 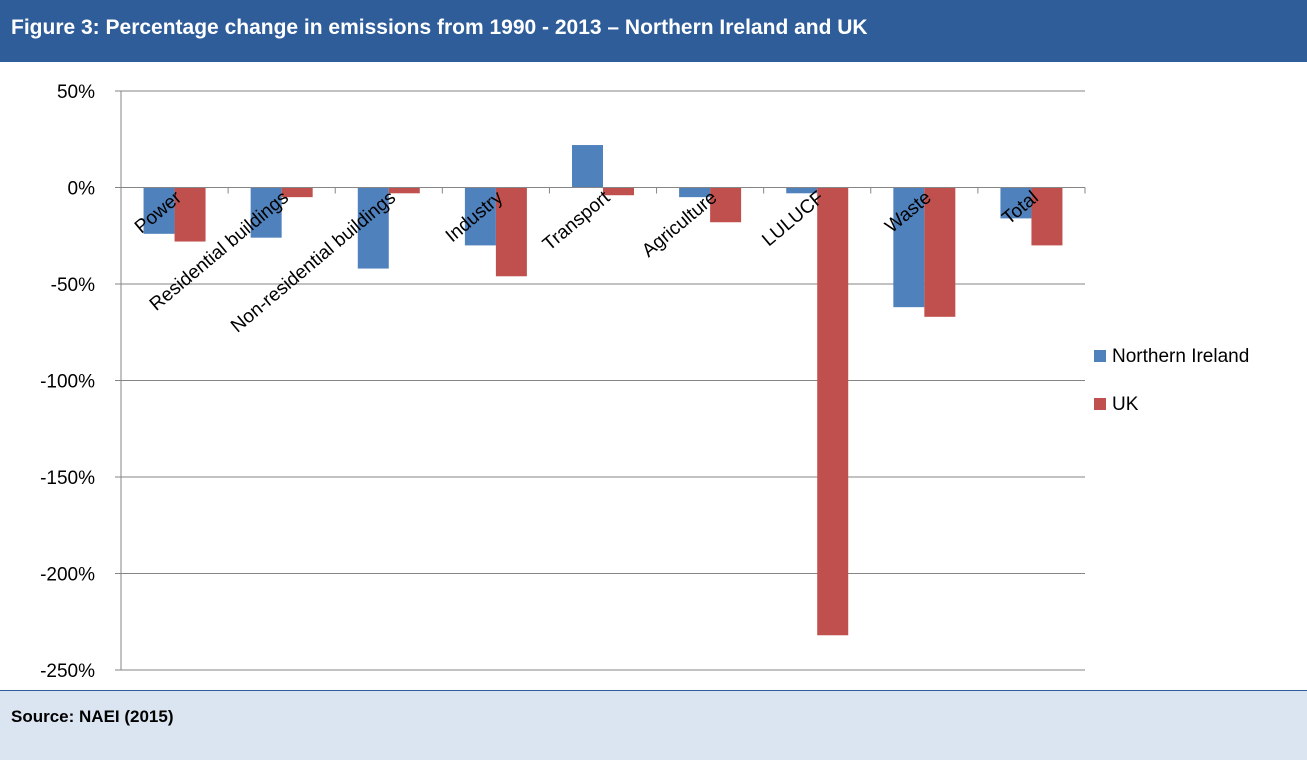 I want to click on legend-label: UK, so click(x=1125, y=404).